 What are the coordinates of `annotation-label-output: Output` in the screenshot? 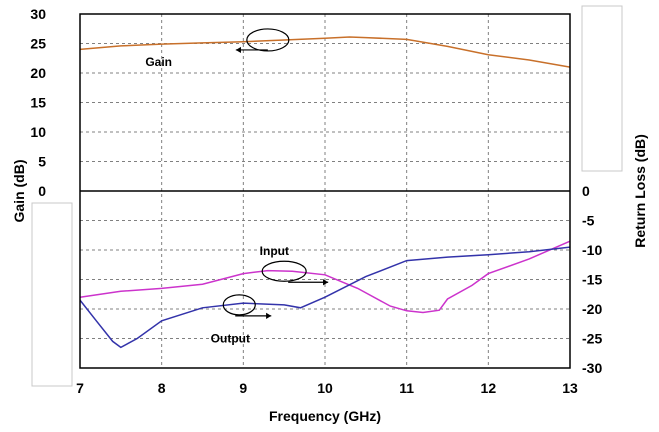 It's located at (230, 338).